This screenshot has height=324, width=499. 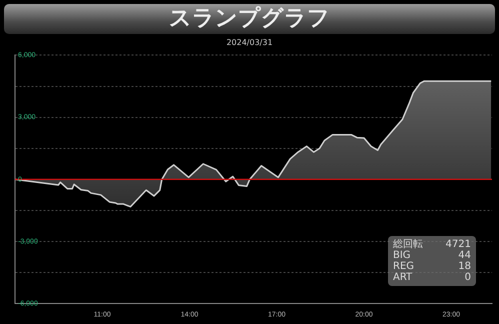 I want to click on text: REG 18, so click(x=432, y=266).